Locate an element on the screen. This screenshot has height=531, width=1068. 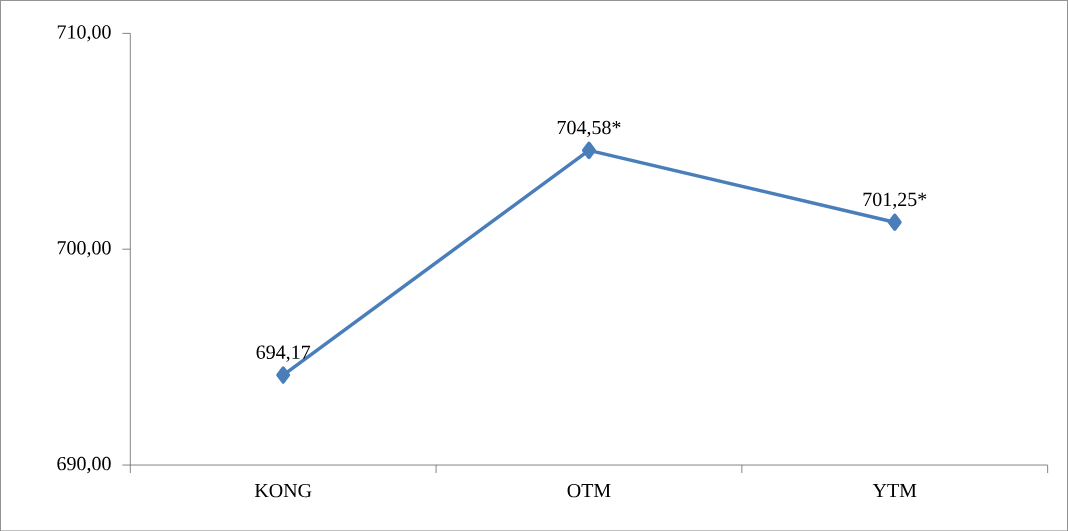
y-tick-label: 700,00 is located at coordinates (84, 249).